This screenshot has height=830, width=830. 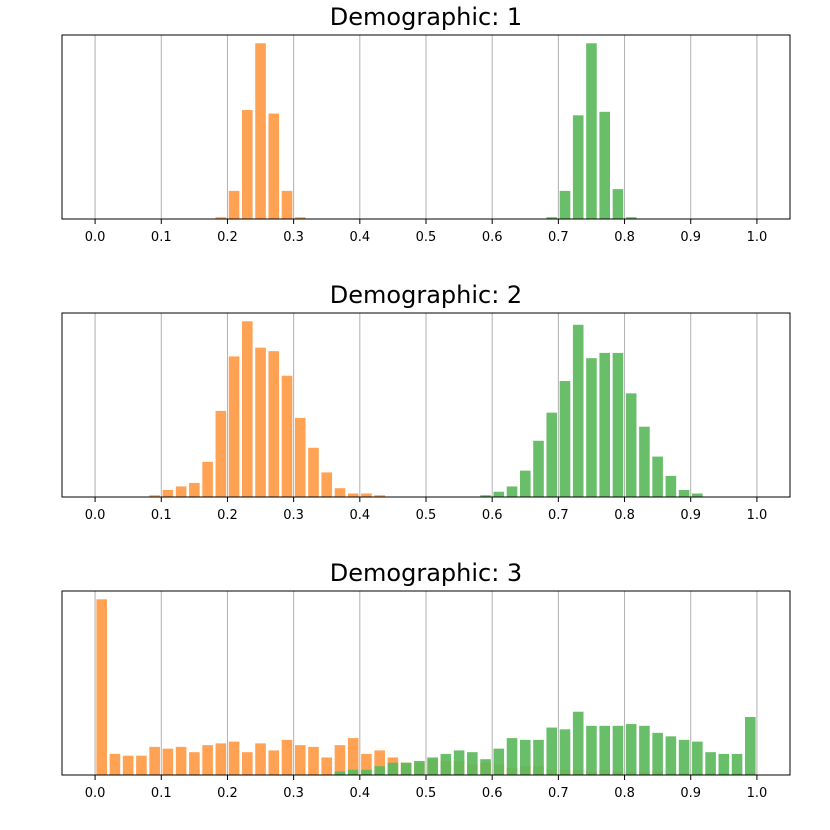 What do you see at coordinates (293, 515) in the screenshot?
I see `x-tick-label: 0.3` at bounding box center [293, 515].